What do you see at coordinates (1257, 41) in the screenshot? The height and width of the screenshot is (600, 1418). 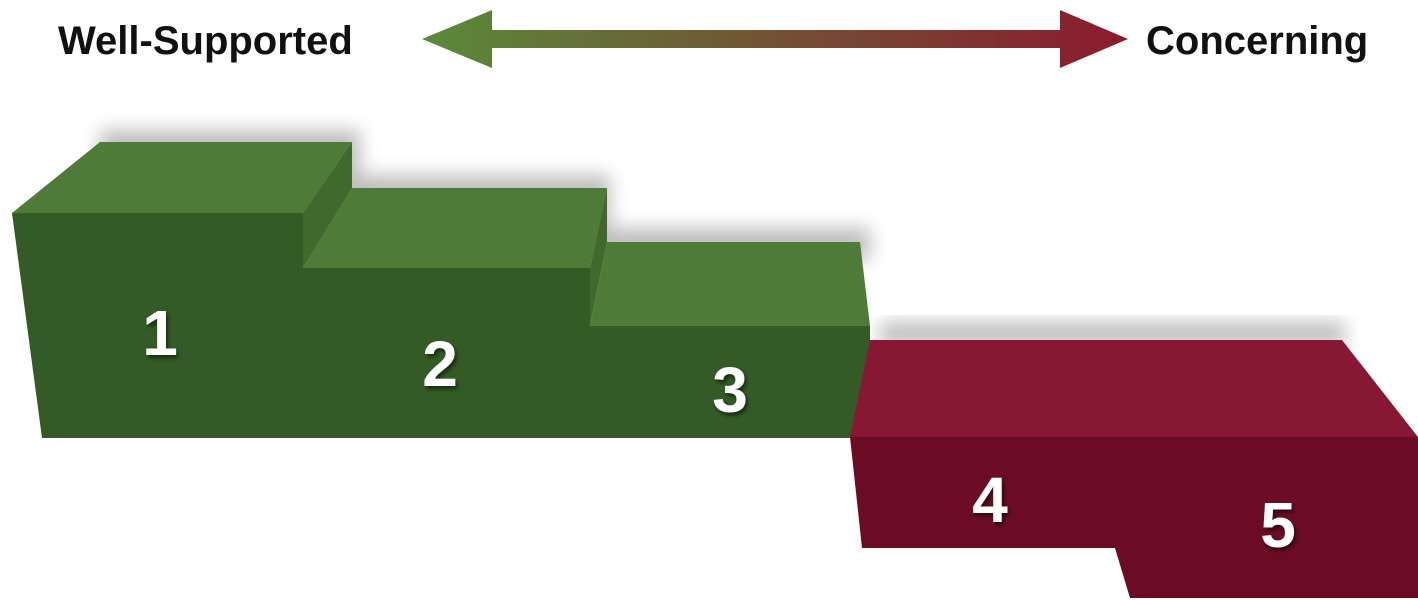 I see `concerning-label: Concerning` at bounding box center [1257, 41].